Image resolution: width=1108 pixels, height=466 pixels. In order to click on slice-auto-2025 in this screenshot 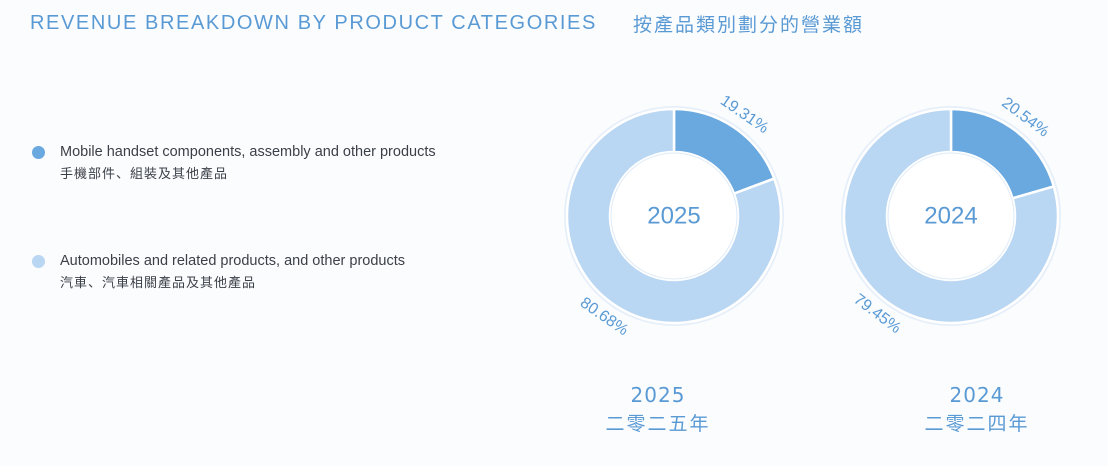, I will do `click(674, 216)`.